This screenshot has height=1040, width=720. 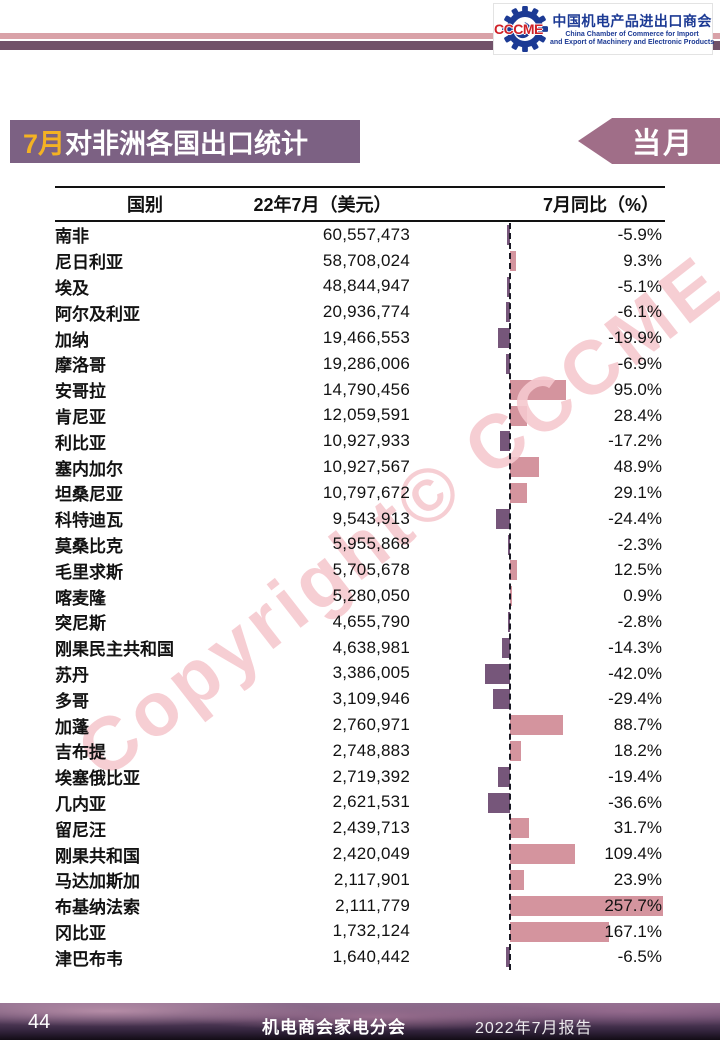 I want to click on yoy-bar-cell: 95.0%, so click(x=537, y=390).